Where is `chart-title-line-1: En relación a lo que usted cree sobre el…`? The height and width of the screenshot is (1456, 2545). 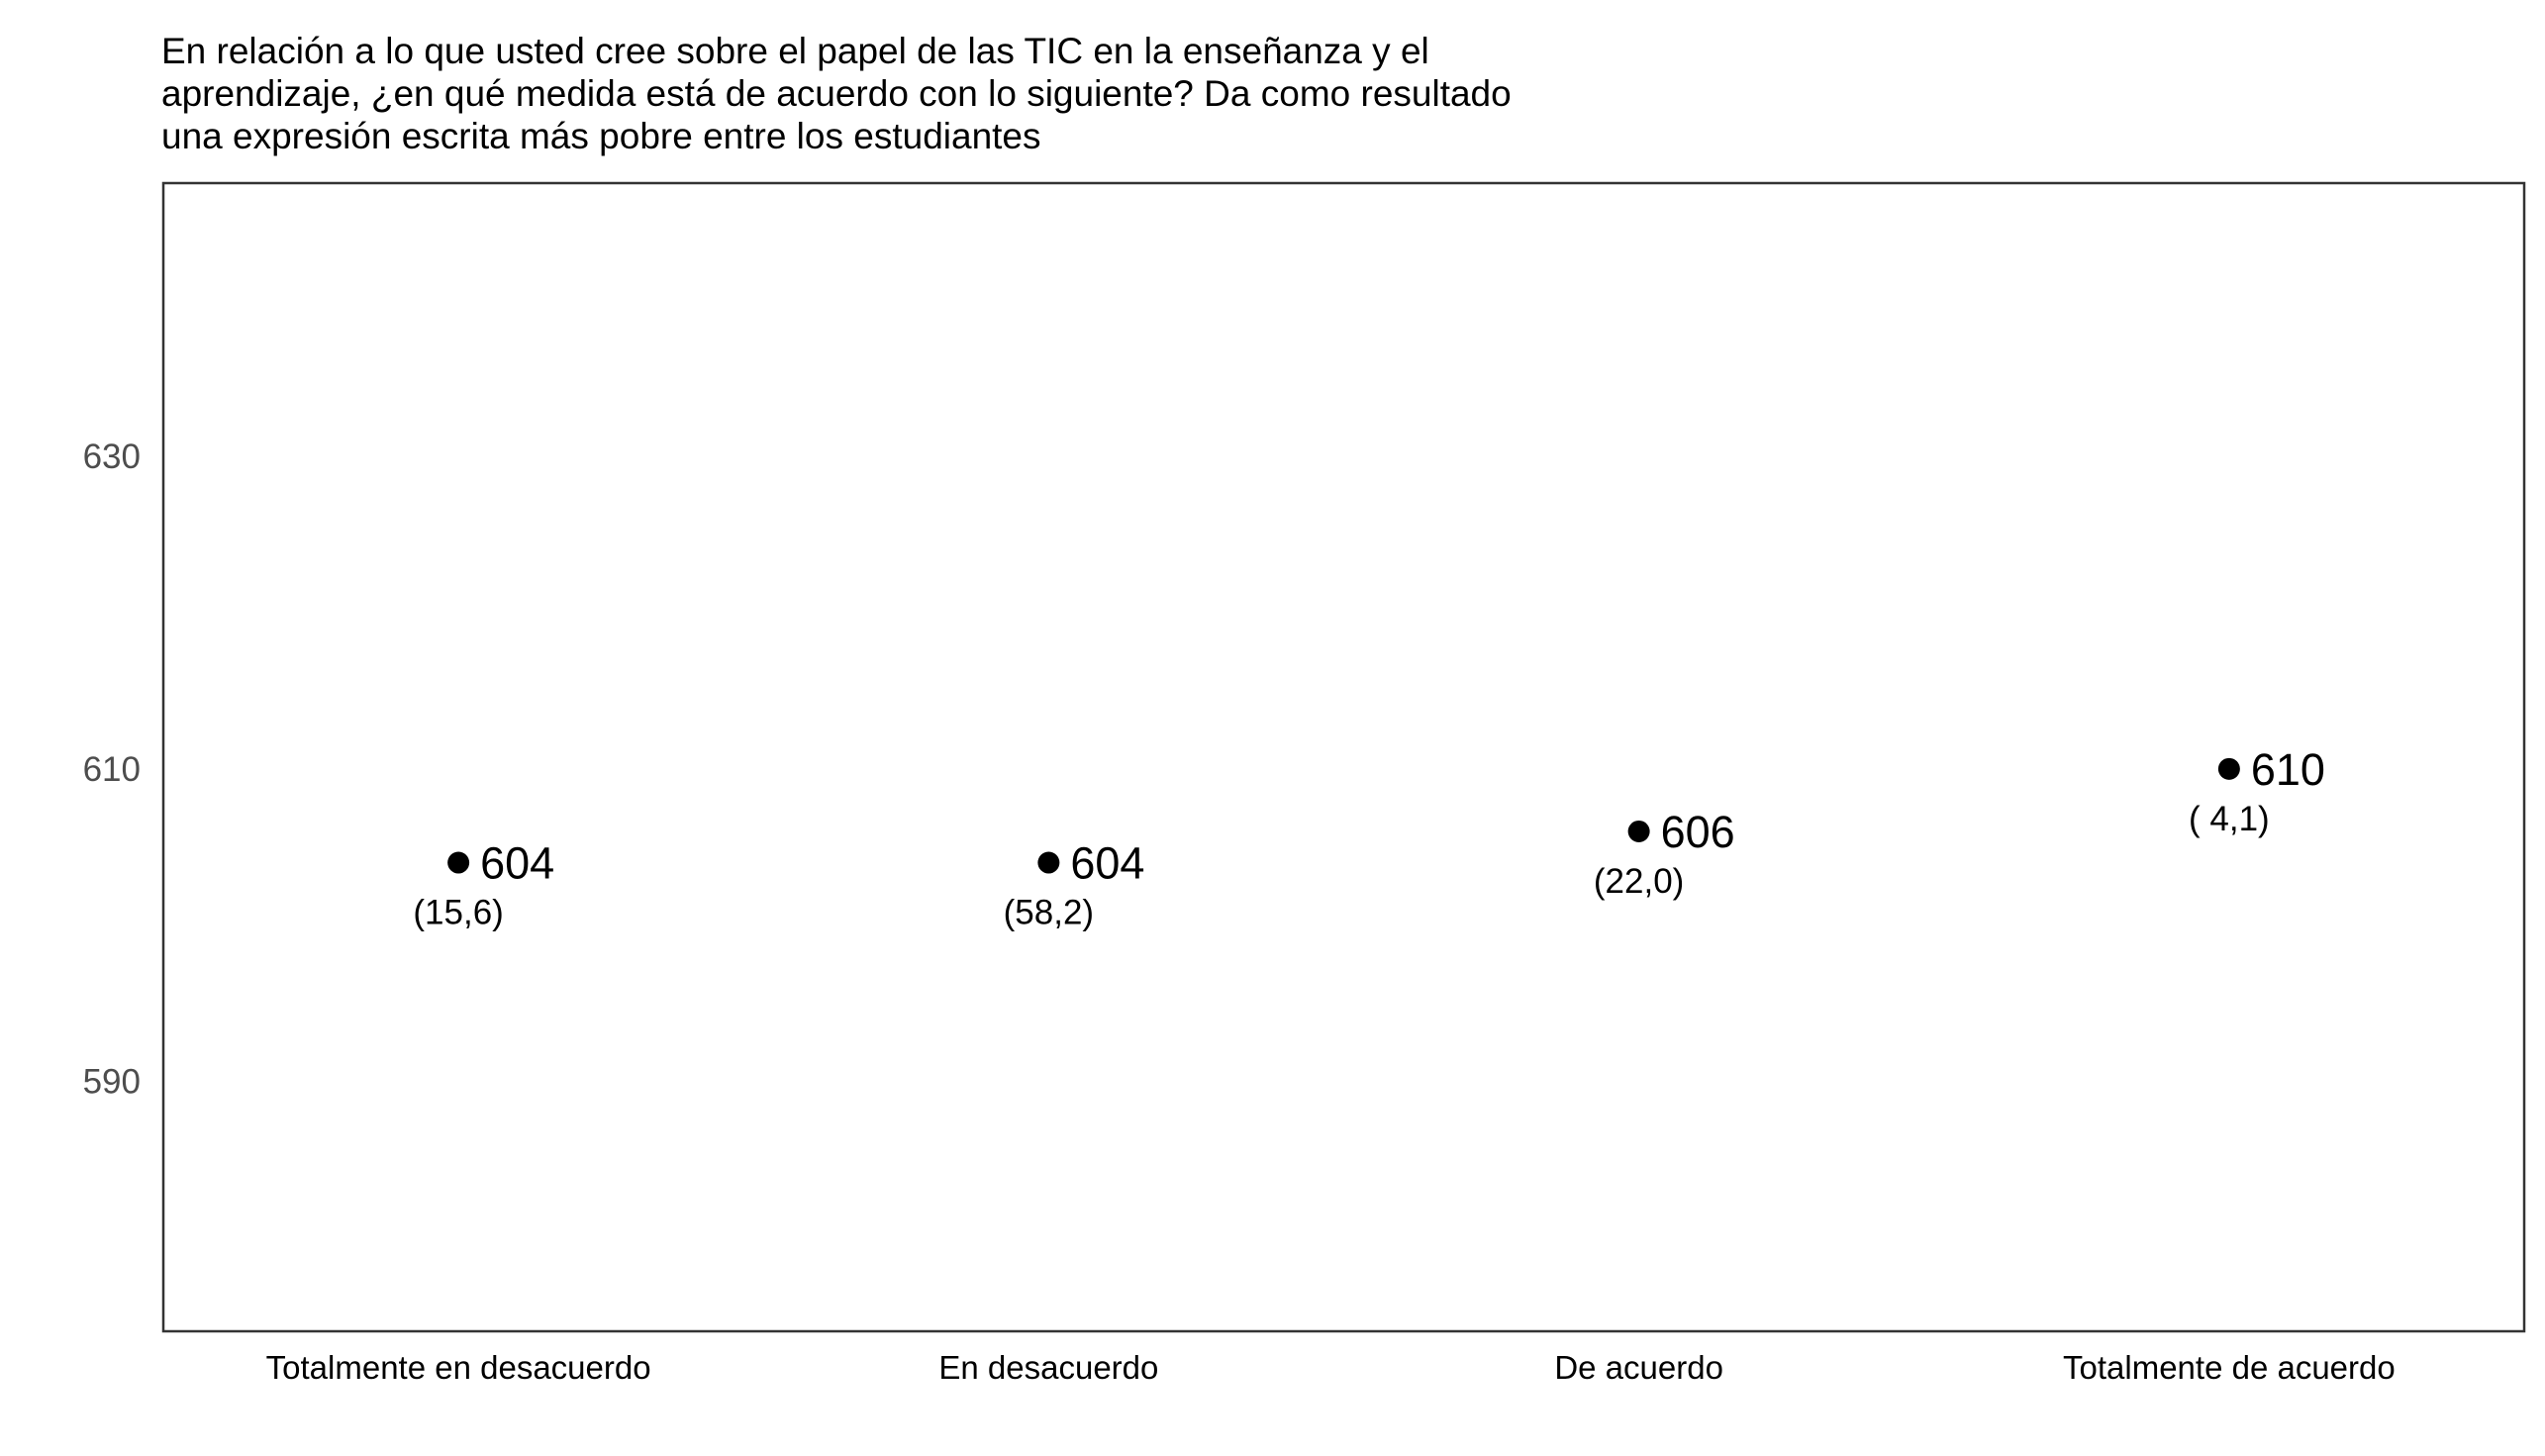 chart-title-line-1: En relación a lo que usted cree sobre el… is located at coordinates (795, 51).